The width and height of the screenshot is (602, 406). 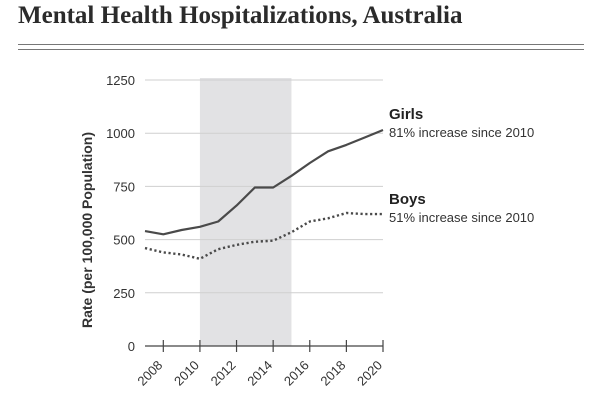 I want to click on title-rule-top, so click(x=301, y=44).